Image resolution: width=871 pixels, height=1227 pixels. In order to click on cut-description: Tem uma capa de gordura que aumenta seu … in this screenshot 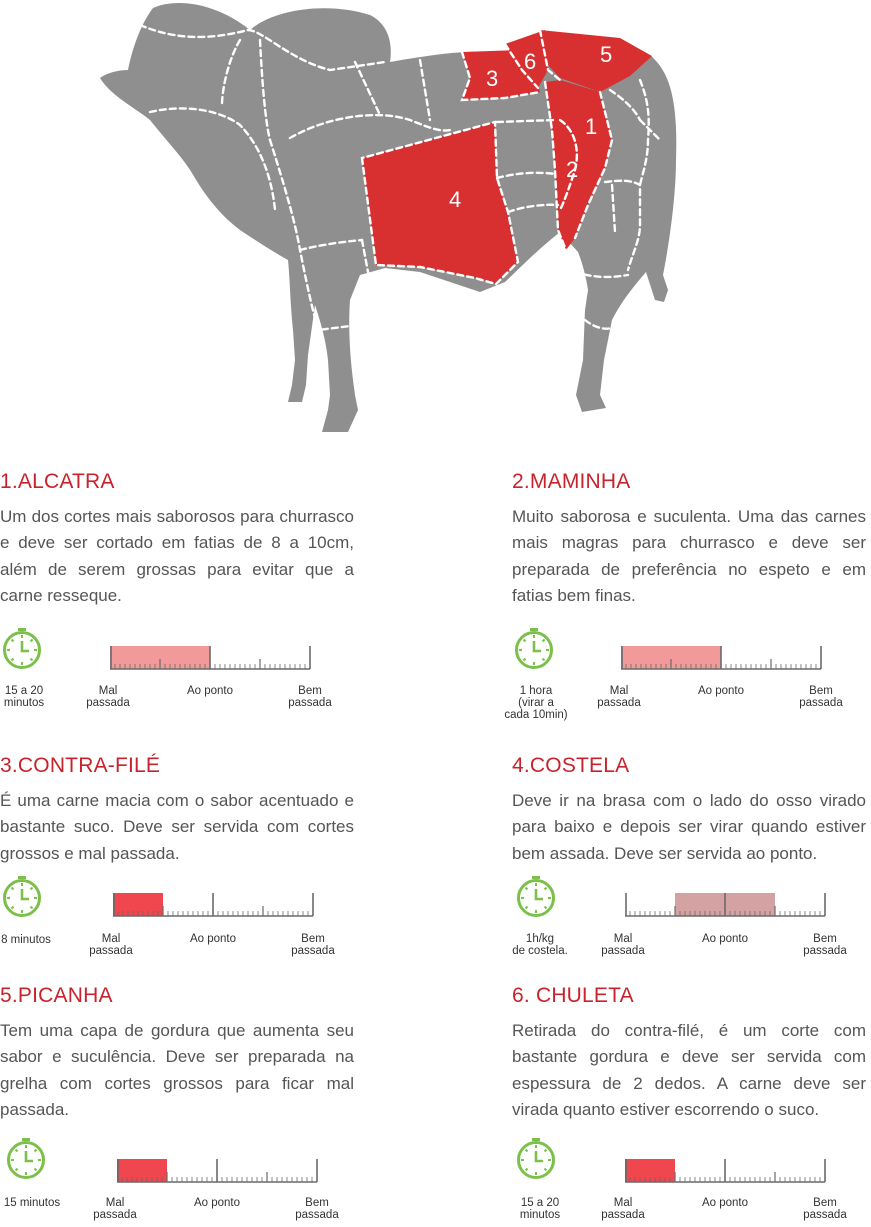, I will do `click(177, 1070)`.